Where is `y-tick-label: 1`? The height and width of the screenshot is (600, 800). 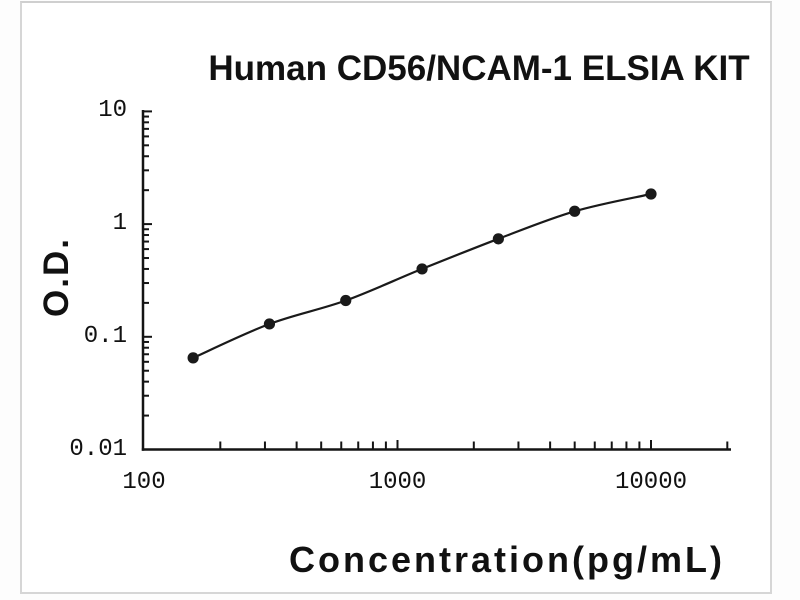 y-tick-label: 1 is located at coordinates (119, 224).